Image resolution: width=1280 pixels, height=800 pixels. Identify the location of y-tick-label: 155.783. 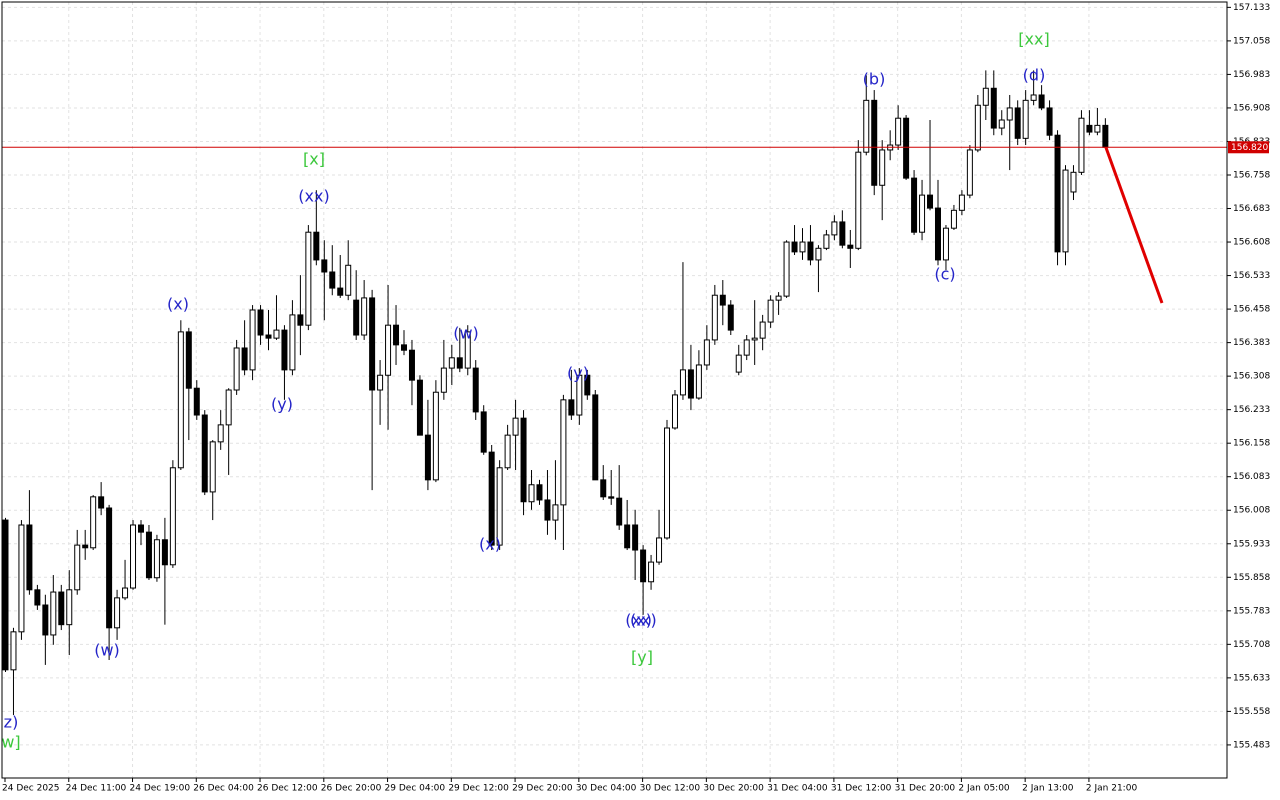
(1251, 611).